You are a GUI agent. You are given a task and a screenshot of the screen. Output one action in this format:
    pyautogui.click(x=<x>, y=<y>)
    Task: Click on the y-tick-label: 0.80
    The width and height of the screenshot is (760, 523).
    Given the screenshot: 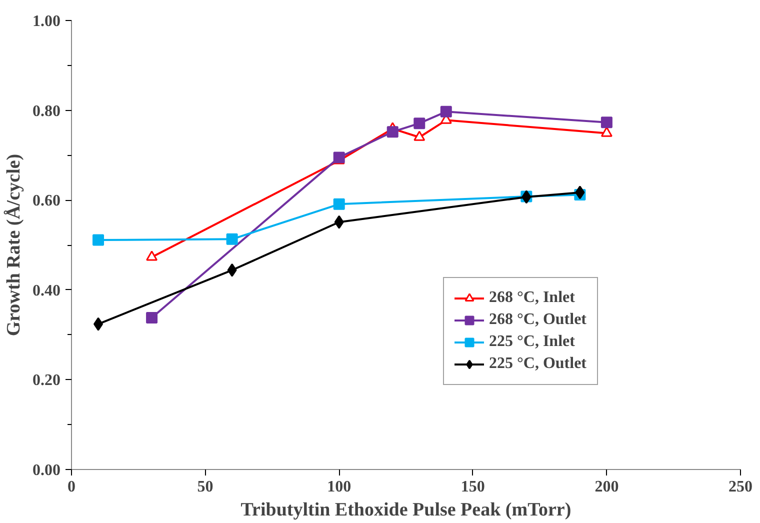 What is the action you would take?
    pyautogui.click(x=46, y=111)
    